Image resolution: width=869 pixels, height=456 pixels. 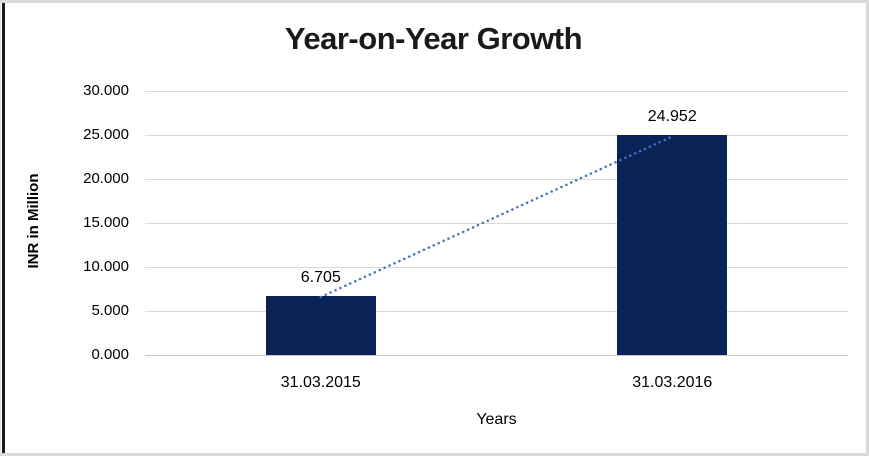 What do you see at coordinates (672, 382) in the screenshot?
I see `x-tick-label: 31.03.2016` at bounding box center [672, 382].